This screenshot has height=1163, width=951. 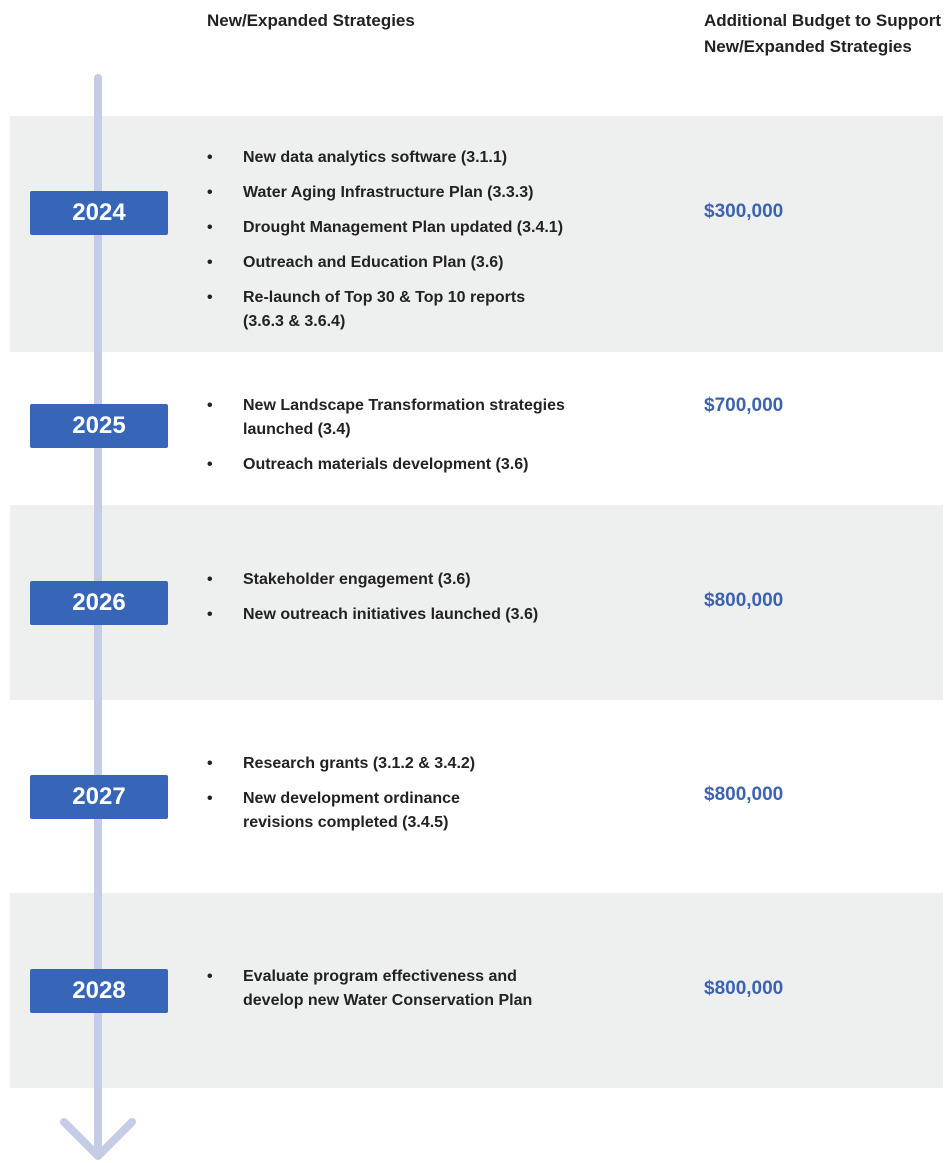 I want to click on strategy-item: Drought Management Plan updated (3.4.1), so click(x=384, y=228).